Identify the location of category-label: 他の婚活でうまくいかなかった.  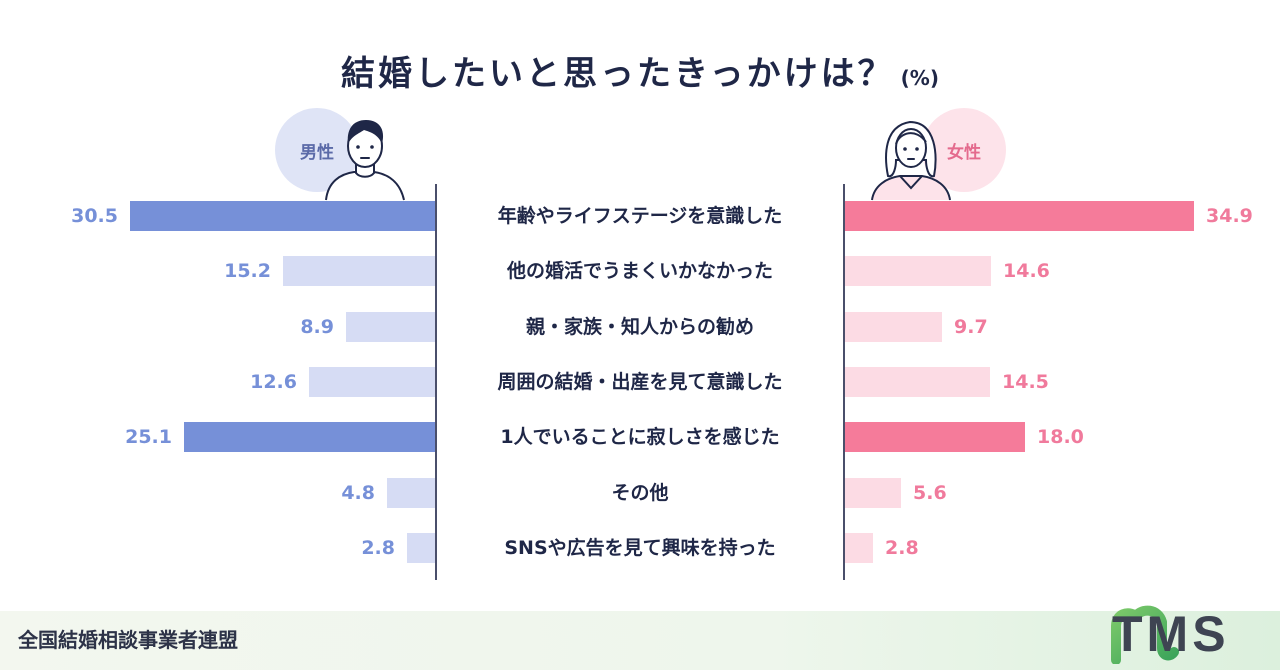
(639, 271).